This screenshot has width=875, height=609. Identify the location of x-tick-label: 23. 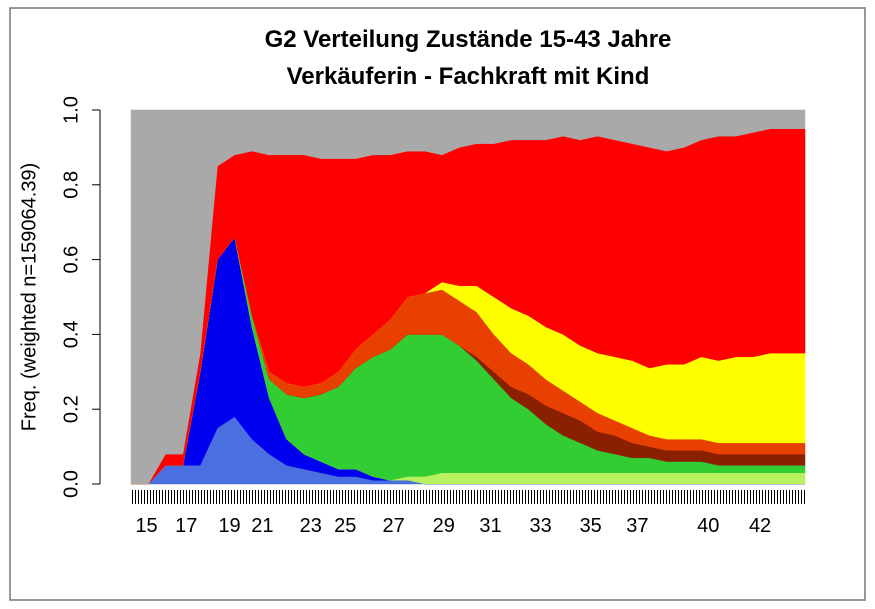
(311, 526).